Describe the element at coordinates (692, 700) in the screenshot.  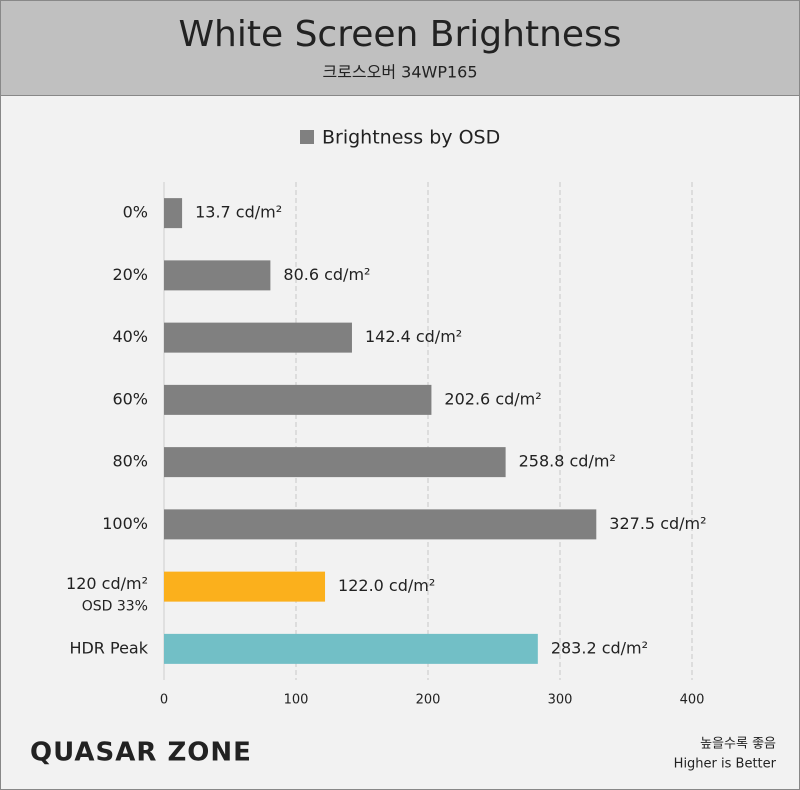
I see `x-tick-label: 400` at that location.